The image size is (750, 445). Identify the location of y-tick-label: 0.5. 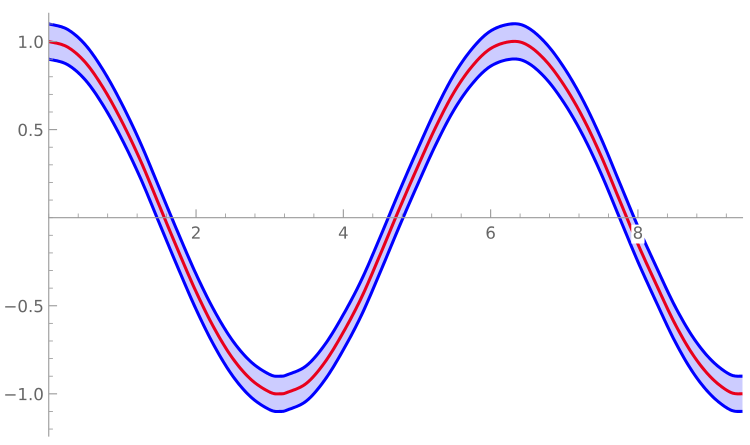
(30, 130).